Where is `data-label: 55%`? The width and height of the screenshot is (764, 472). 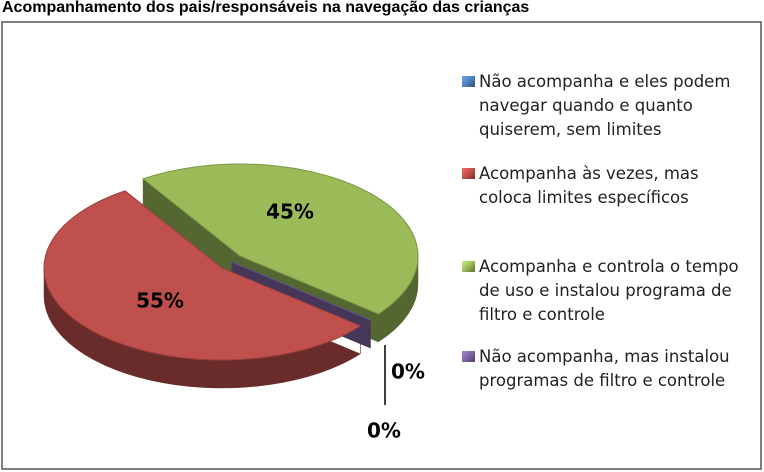
data-label: 55% is located at coordinates (160, 301).